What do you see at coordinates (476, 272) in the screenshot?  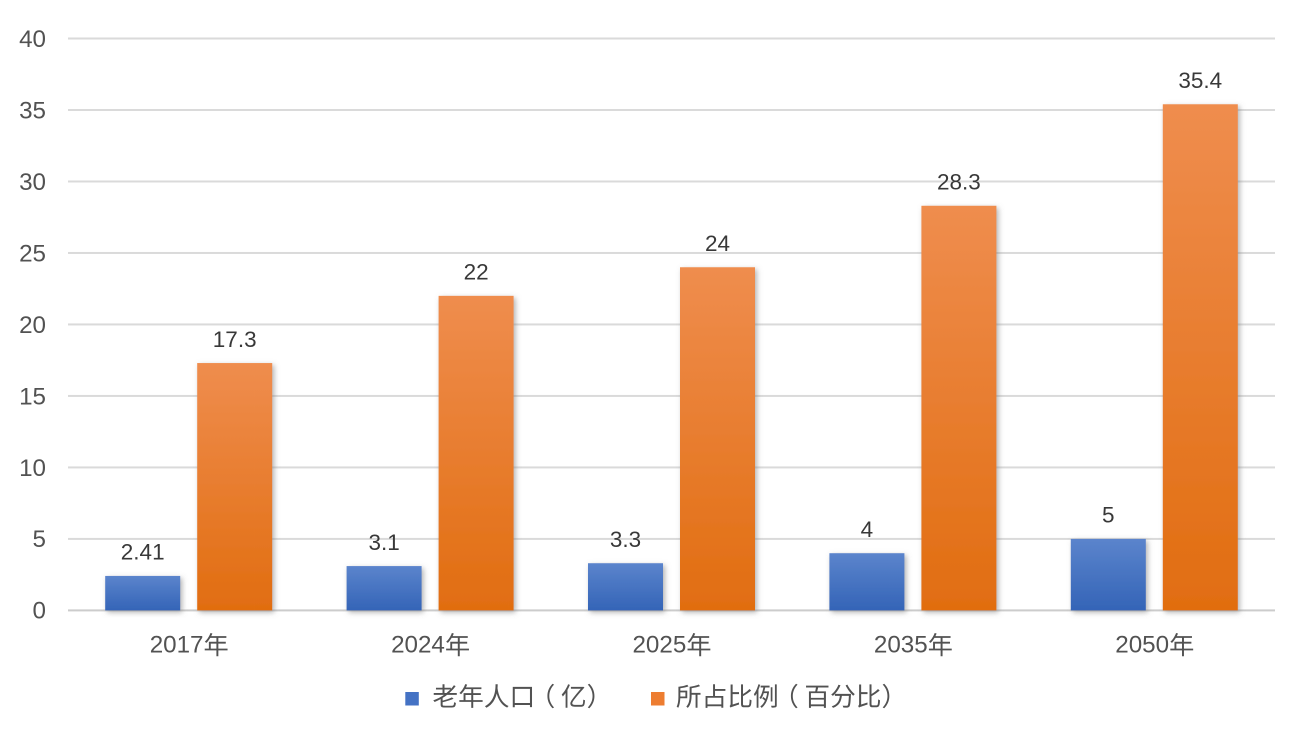 I see `svg-text: 22` at bounding box center [476, 272].